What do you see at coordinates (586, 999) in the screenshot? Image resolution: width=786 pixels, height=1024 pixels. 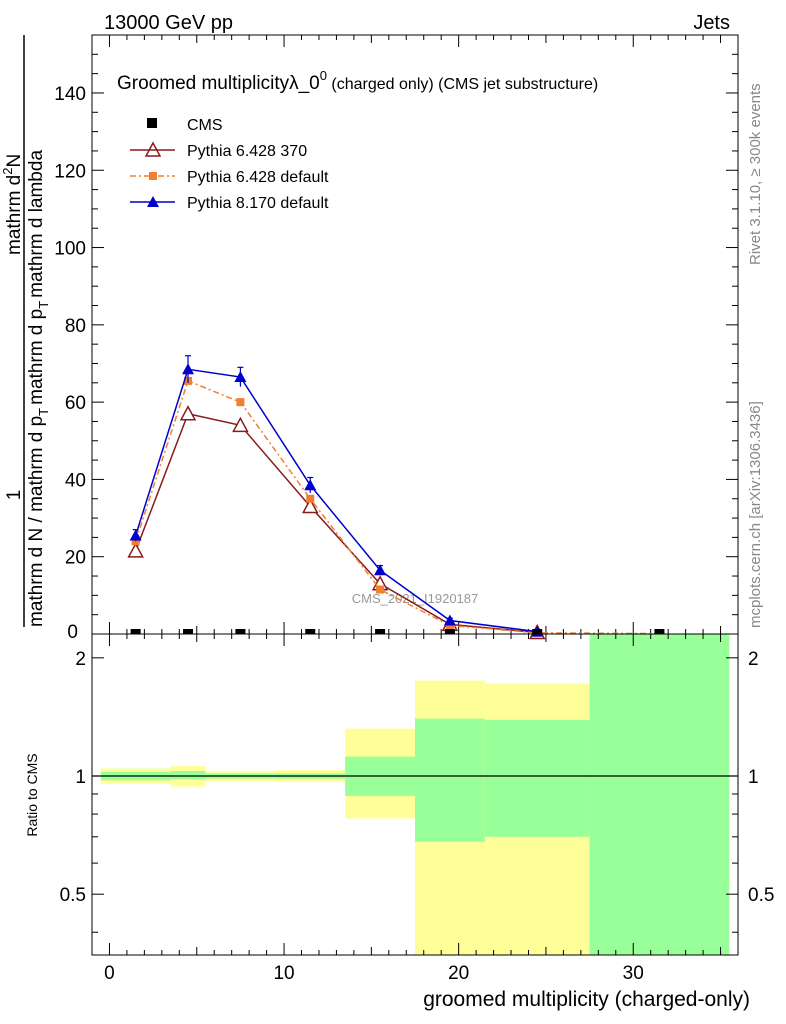 I see `ratio-xlabel: groomed multiplicity (charged-only)` at bounding box center [586, 999].